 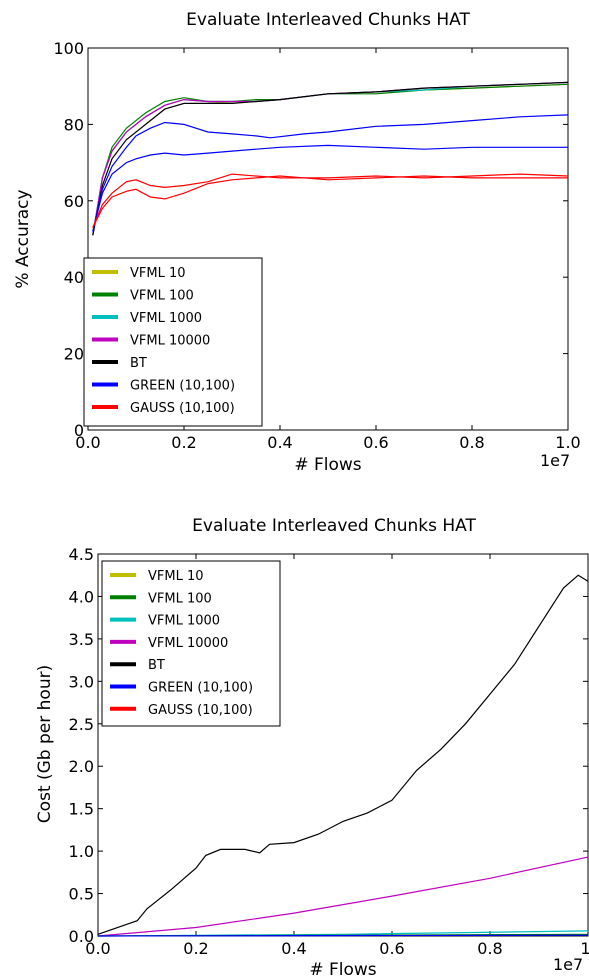 What do you see at coordinates (81, 851) in the screenshot?
I see `chart2-y-tick-label: 1.0` at bounding box center [81, 851].